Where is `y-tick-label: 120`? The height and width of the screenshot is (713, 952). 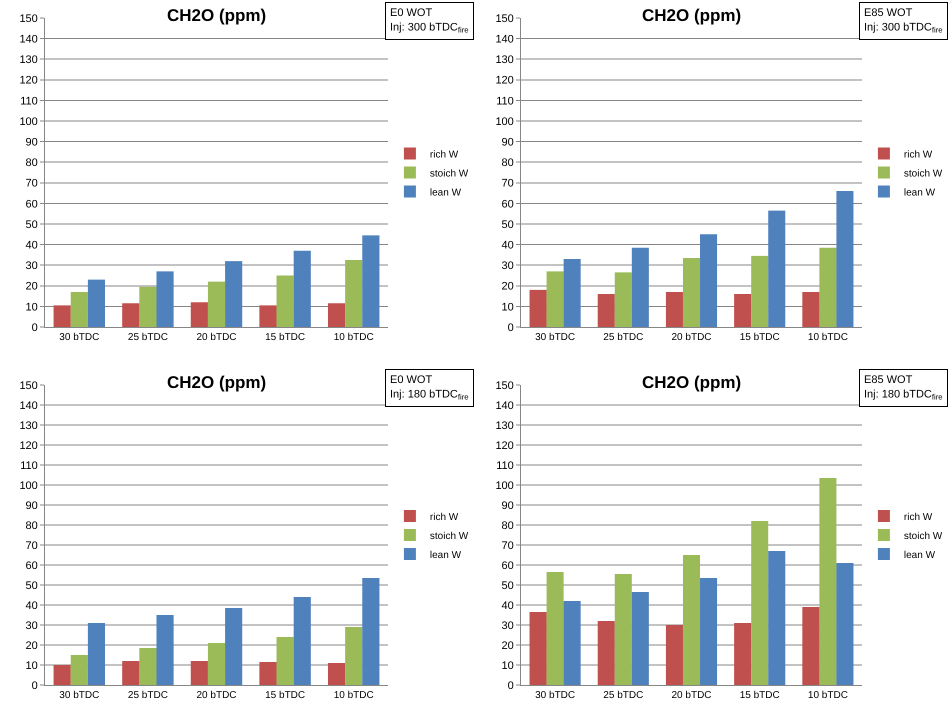 y-tick-label: 120 is located at coordinates (28, 80).